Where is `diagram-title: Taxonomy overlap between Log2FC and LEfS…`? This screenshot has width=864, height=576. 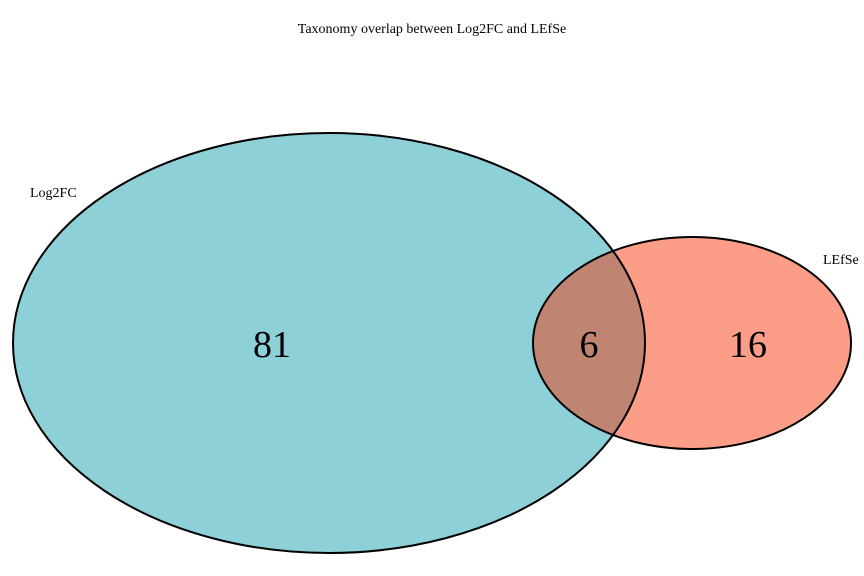 diagram-title: Taxonomy overlap between Log2FC and LEfS… is located at coordinates (432, 29).